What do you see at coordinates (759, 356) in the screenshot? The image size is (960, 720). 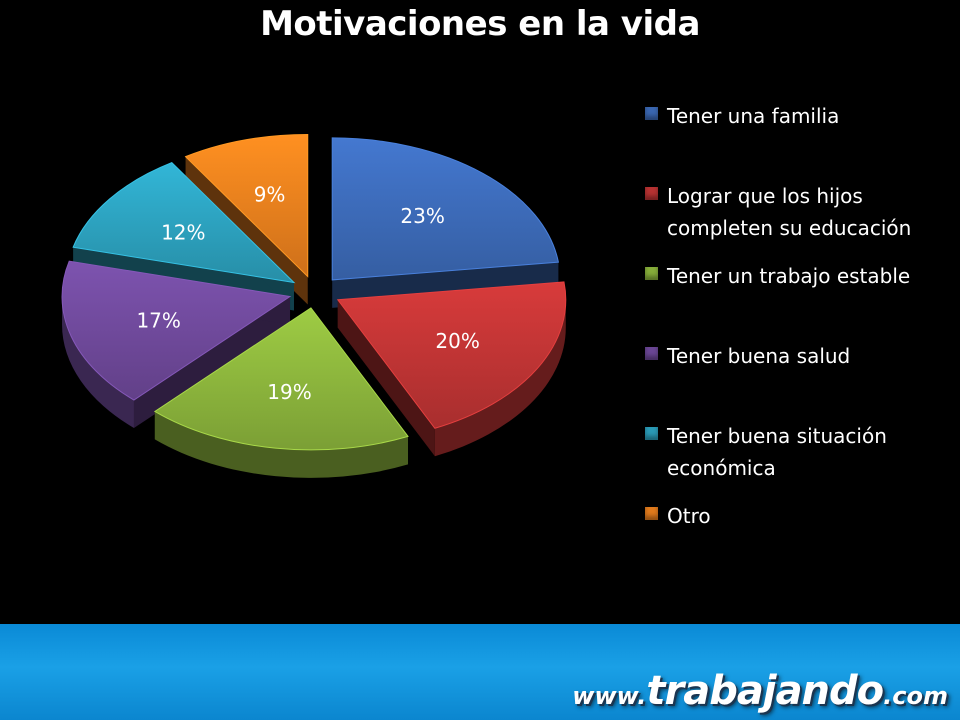 I see `legend-label-4: Tener buena salud` at bounding box center [759, 356].